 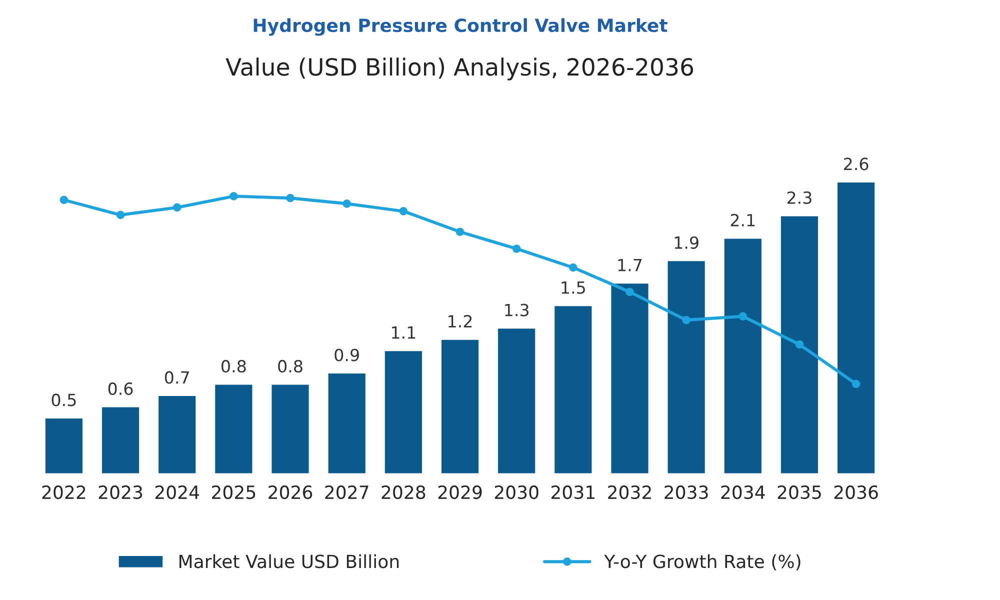 I want to click on x-tick-label: 2032, so click(x=629, y=492).